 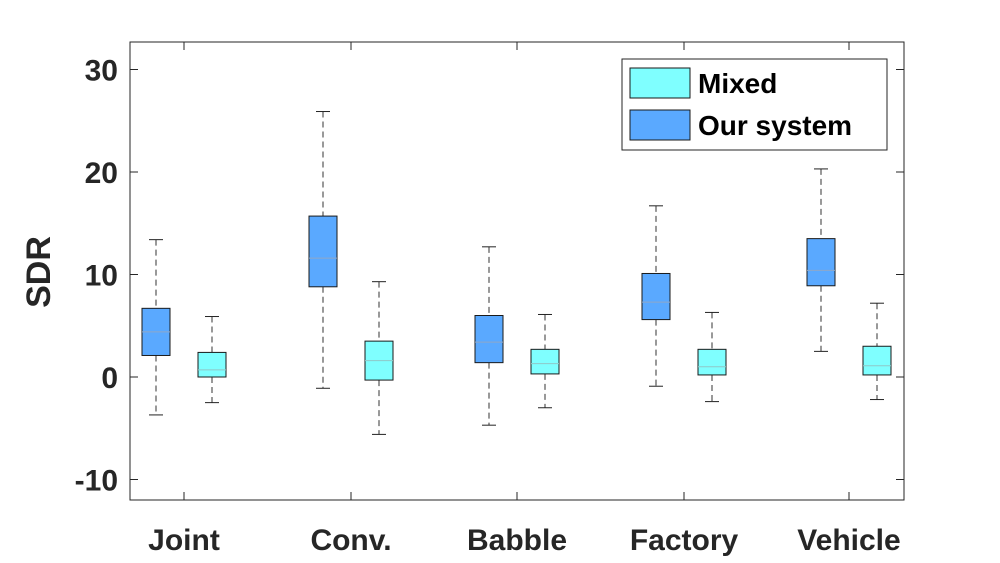 I want to click on box-mixed-vehicle, so click(x=877, y=351).